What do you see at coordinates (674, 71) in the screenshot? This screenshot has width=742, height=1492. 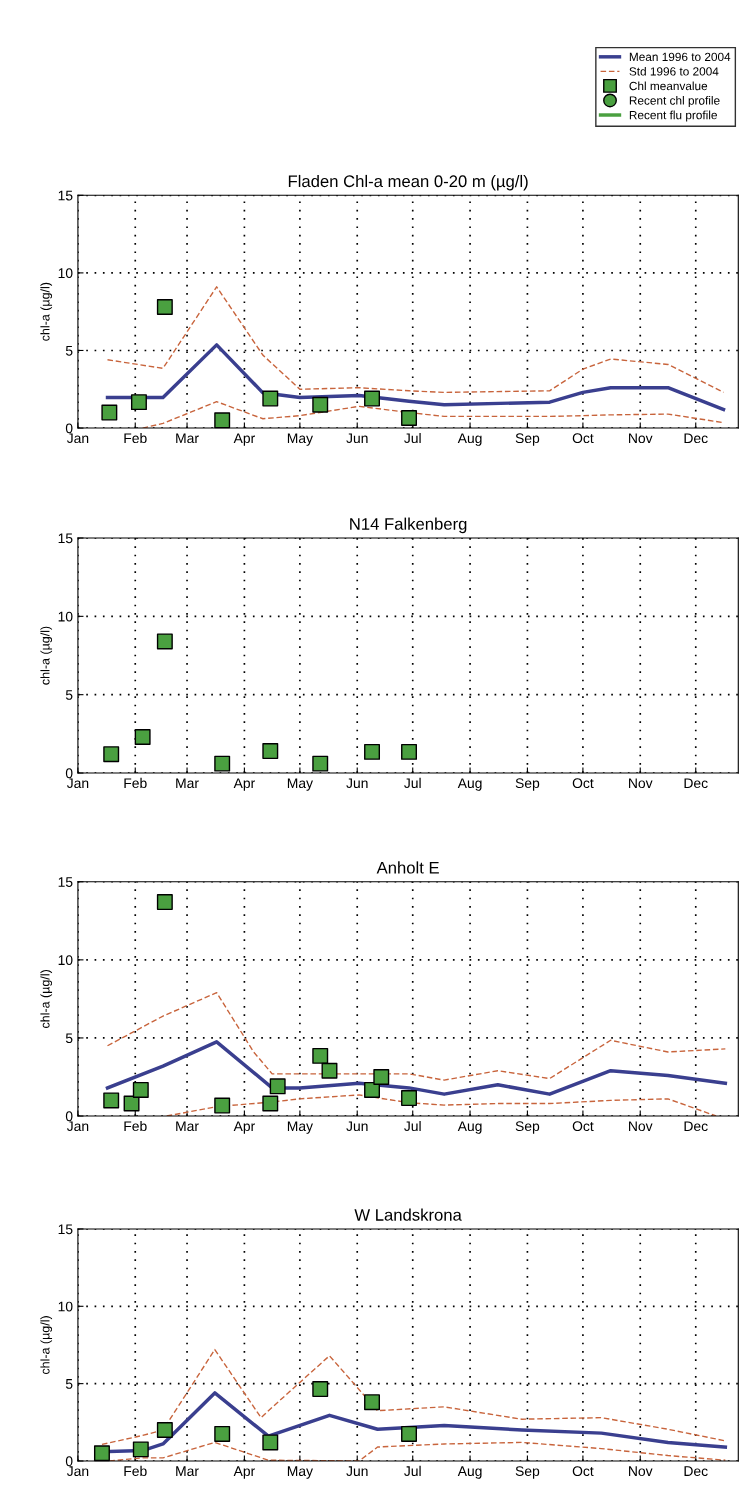 I see `legend-label: Std 1996 to 2004` at bounding box center [674, 71].